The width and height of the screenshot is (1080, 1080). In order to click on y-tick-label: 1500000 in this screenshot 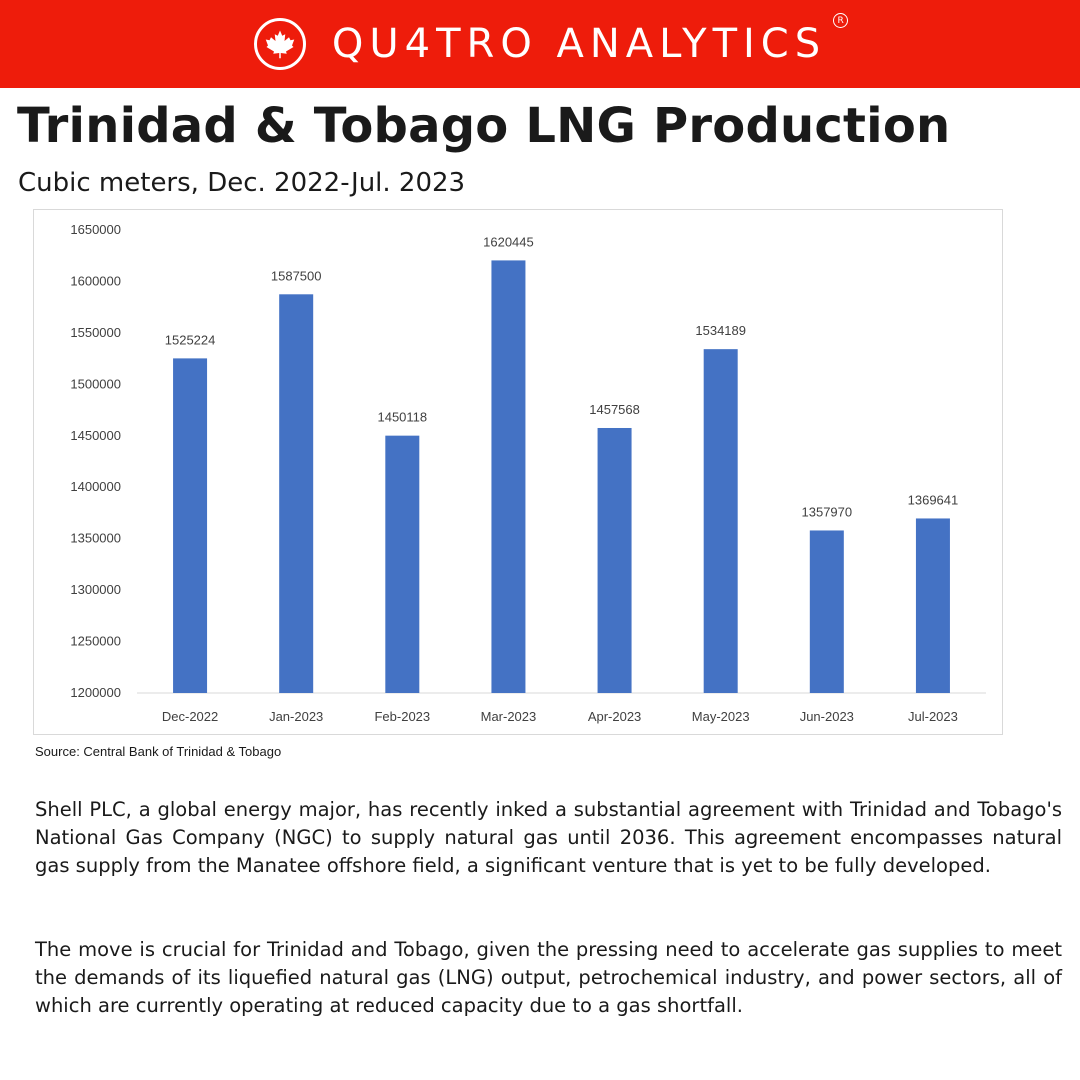, I will do `click(95, 383)`.